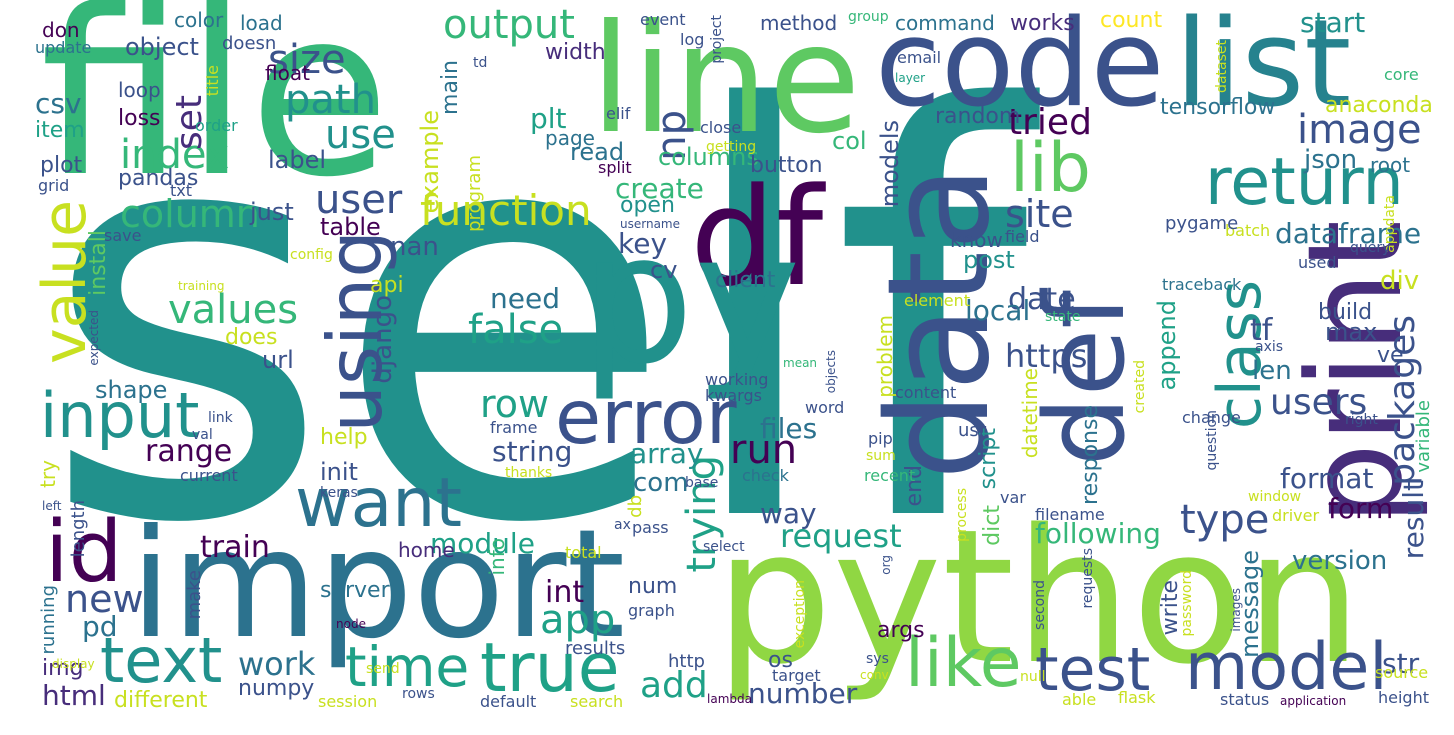 Image resolution: width=1454 pixels, height=735 pixels. I want to click on word-div: div, so click(1400, 281).